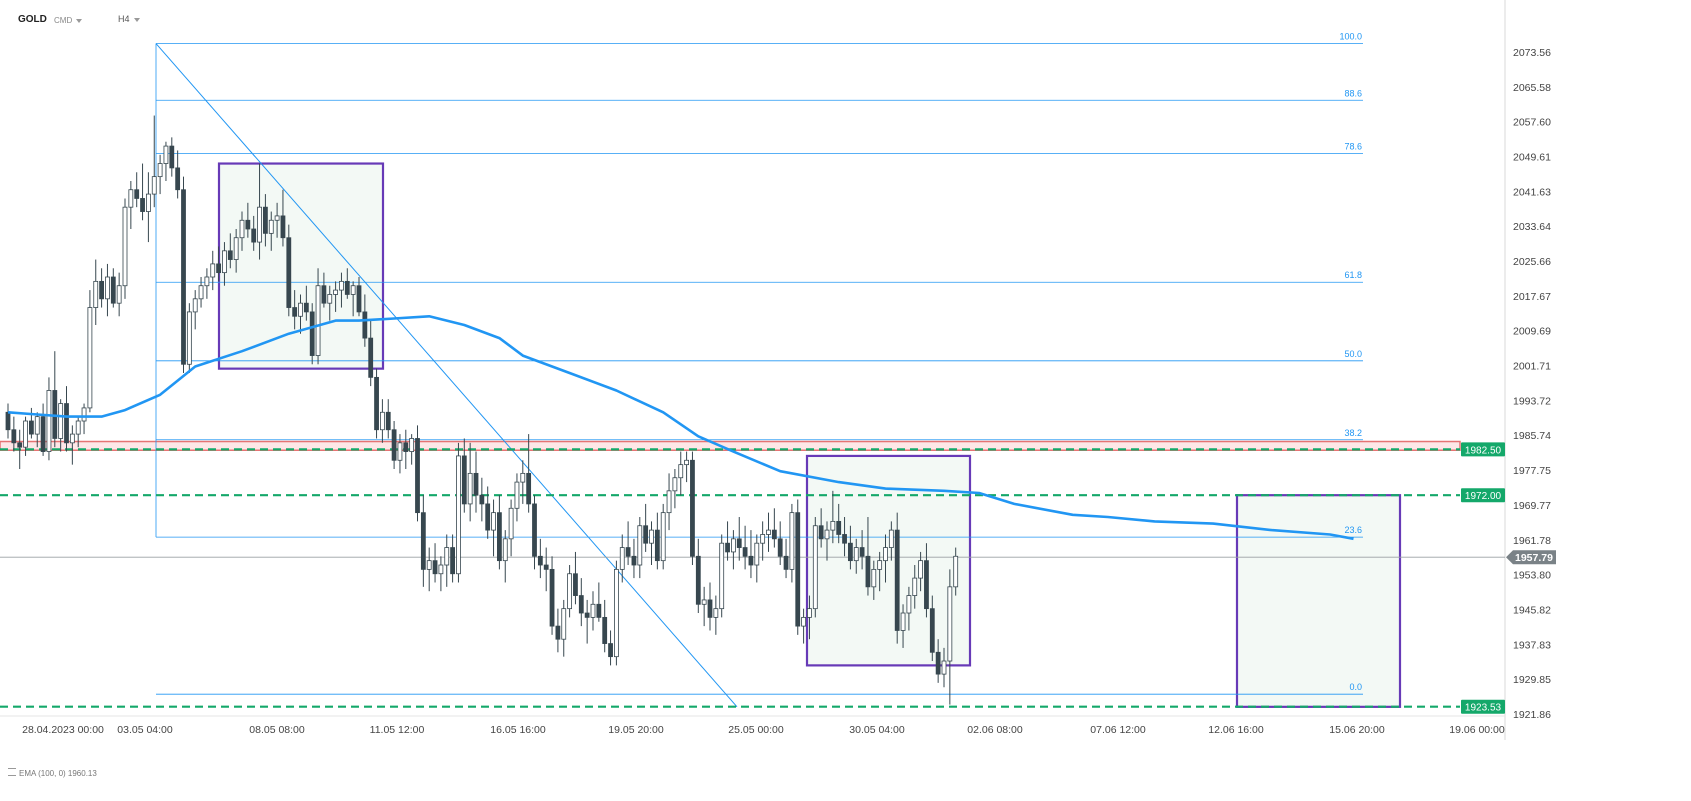  Describe the element at coordinates (1532, 123) in the screenshot. I see `y-tick-label: 2057.60` at that location.